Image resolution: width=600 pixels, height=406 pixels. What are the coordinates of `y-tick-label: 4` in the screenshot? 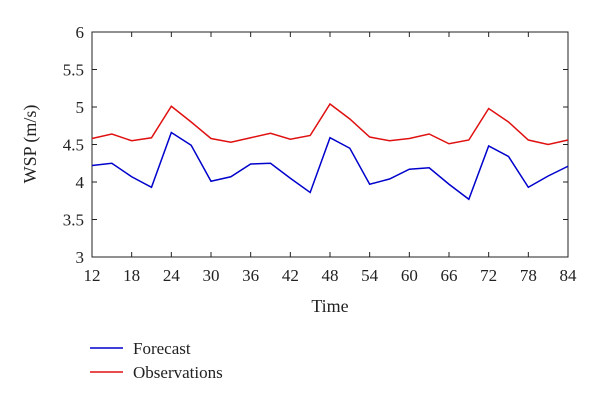 It's located at (80, 182).